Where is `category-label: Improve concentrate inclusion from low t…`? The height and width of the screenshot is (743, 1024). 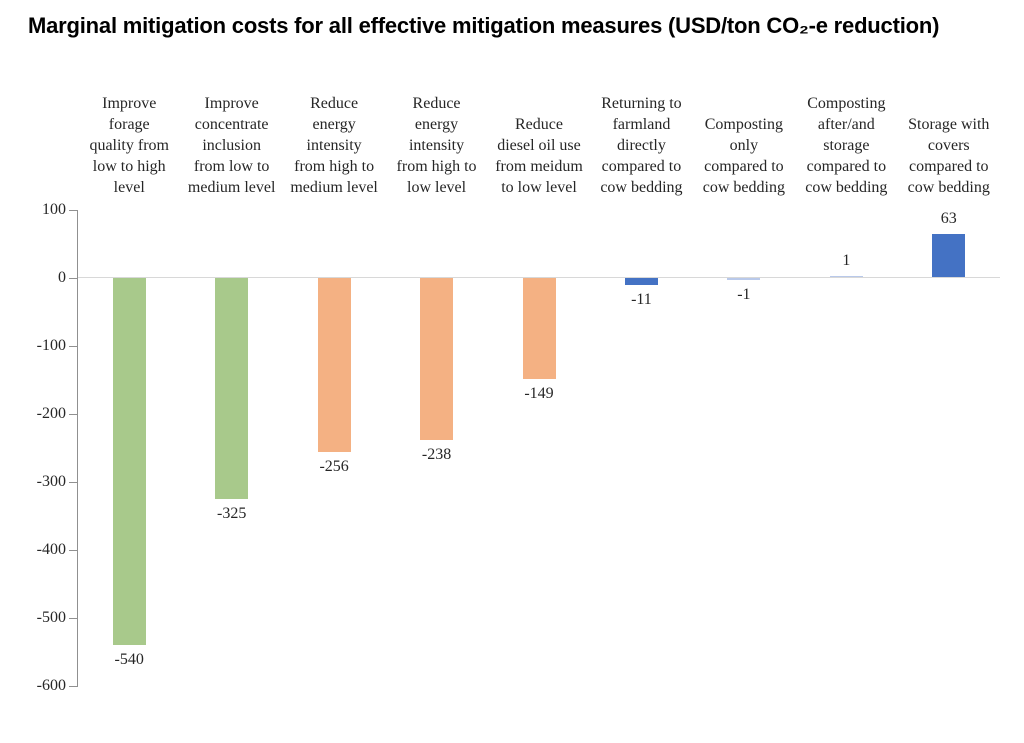 category-label: Improve concentrate inclusion from low t… is located at coordinates (231, 145).